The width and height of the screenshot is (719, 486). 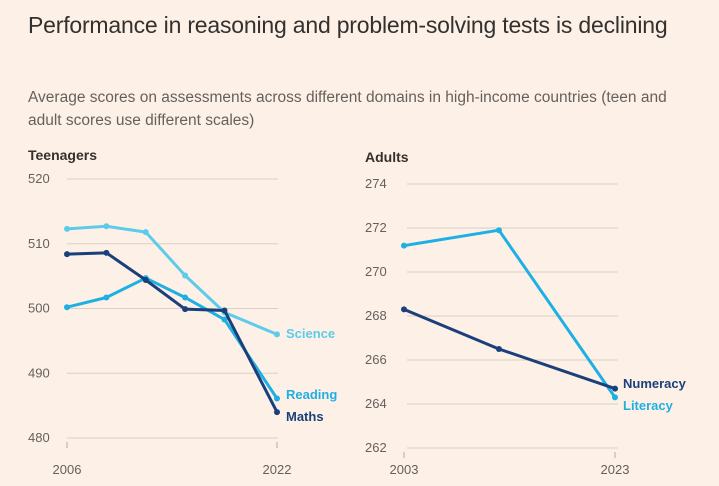 What do you see at coordinates (311, 394) in the screenshot?
I see `reading-series-label: Reading` at bounding box center [311, 394].